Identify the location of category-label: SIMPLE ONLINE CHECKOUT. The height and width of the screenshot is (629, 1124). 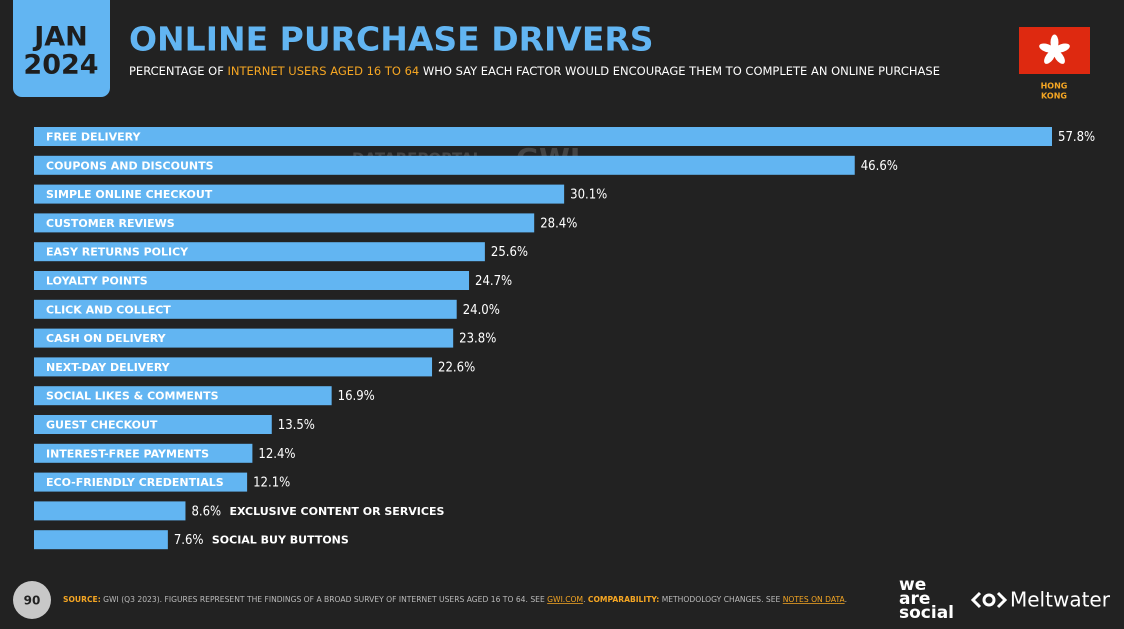
(129, 194).